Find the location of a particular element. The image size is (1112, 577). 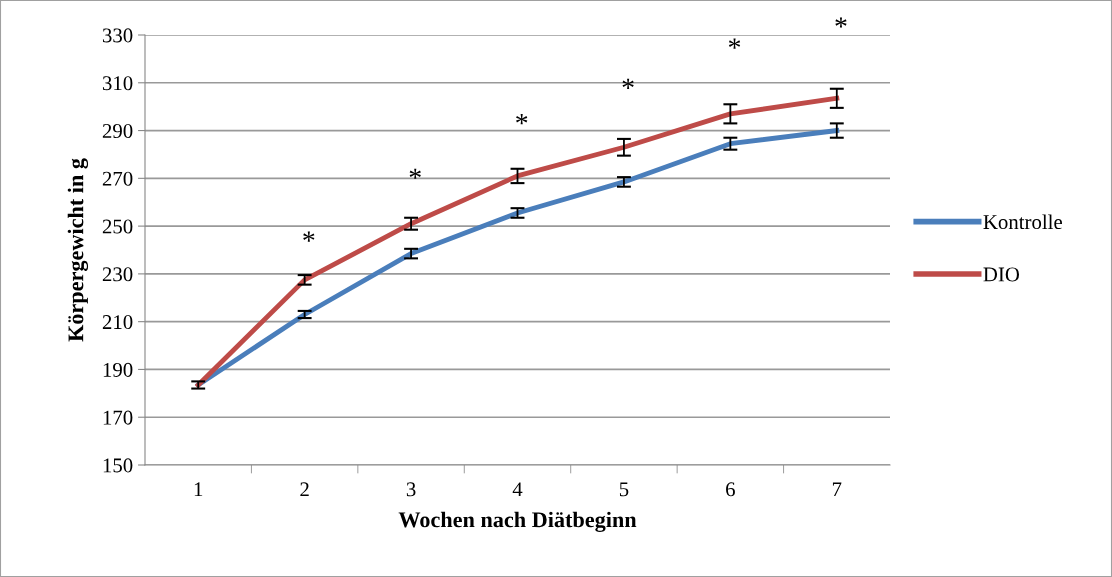

x-tick-label: 3 is located at coordinates (411, 489).